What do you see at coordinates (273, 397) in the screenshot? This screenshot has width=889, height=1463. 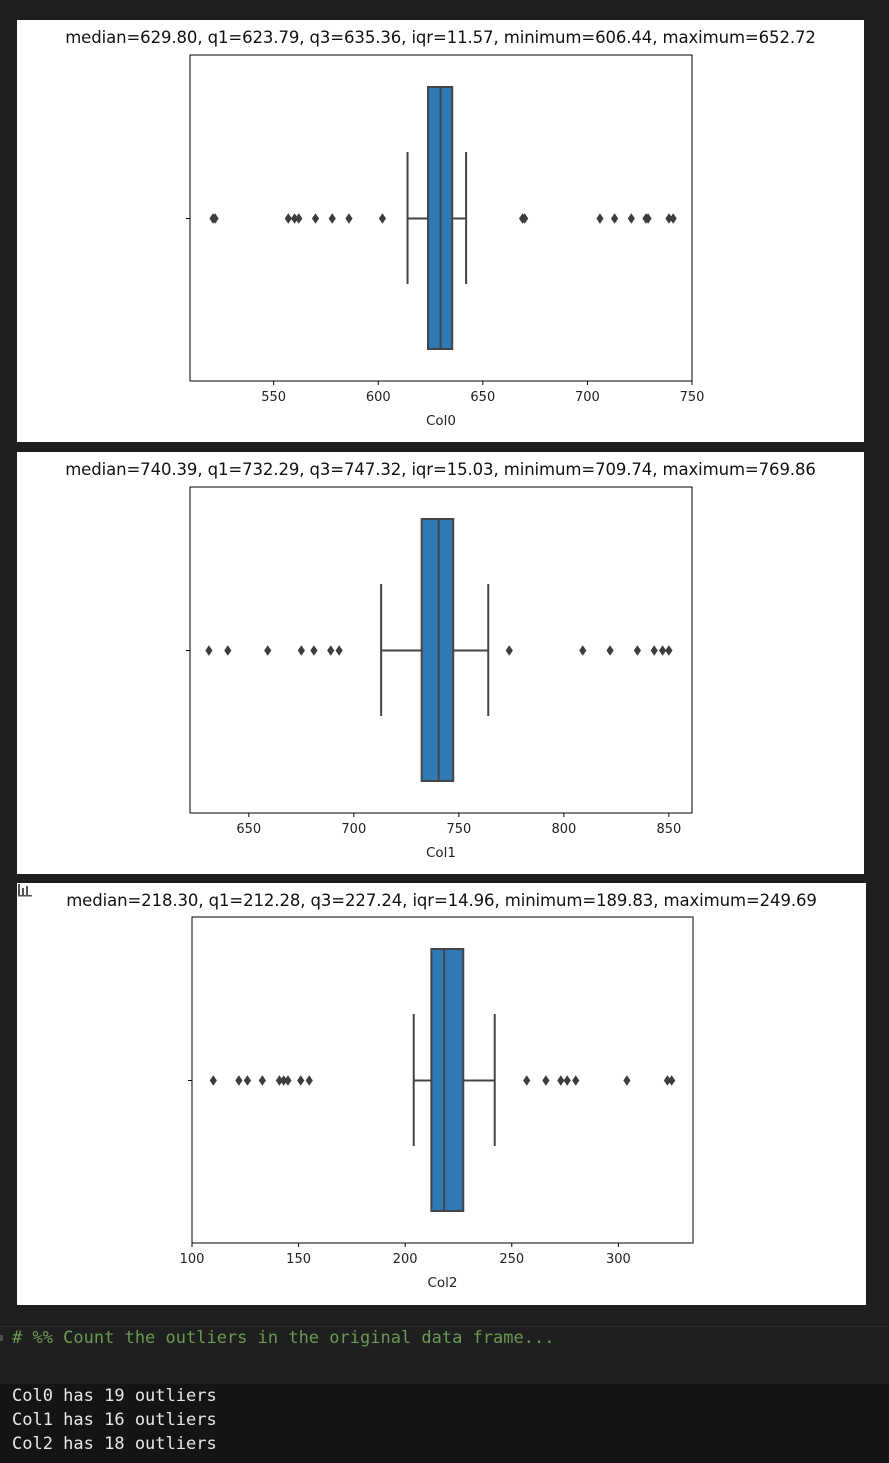 I see `x-tick-label: 550` at bounding box center [273, 397].